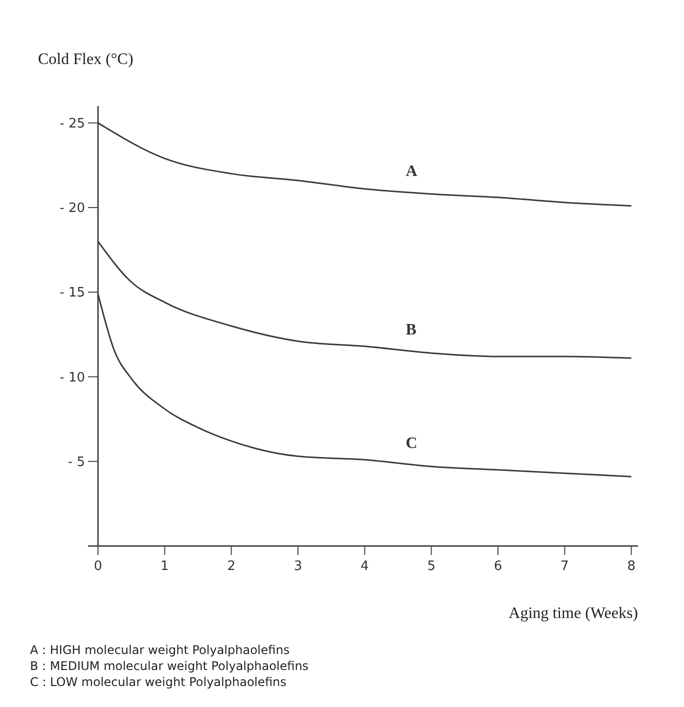 The image size is (684, 707). I want to click on series-label: C, so click(412, 443).